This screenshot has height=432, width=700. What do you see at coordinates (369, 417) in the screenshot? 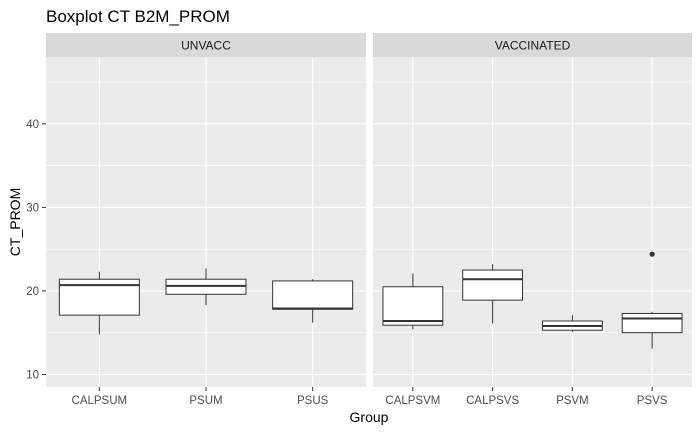
I see `x-axis-title: Group` at bounding box center [369, 417].